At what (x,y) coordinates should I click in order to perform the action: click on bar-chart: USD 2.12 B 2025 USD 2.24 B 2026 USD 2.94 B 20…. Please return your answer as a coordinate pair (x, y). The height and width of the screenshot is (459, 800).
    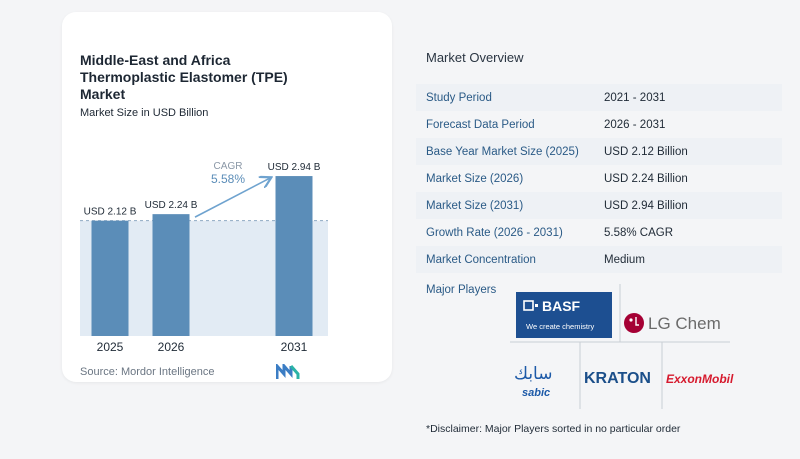
    Looking at the image, I should click on (204, 257).